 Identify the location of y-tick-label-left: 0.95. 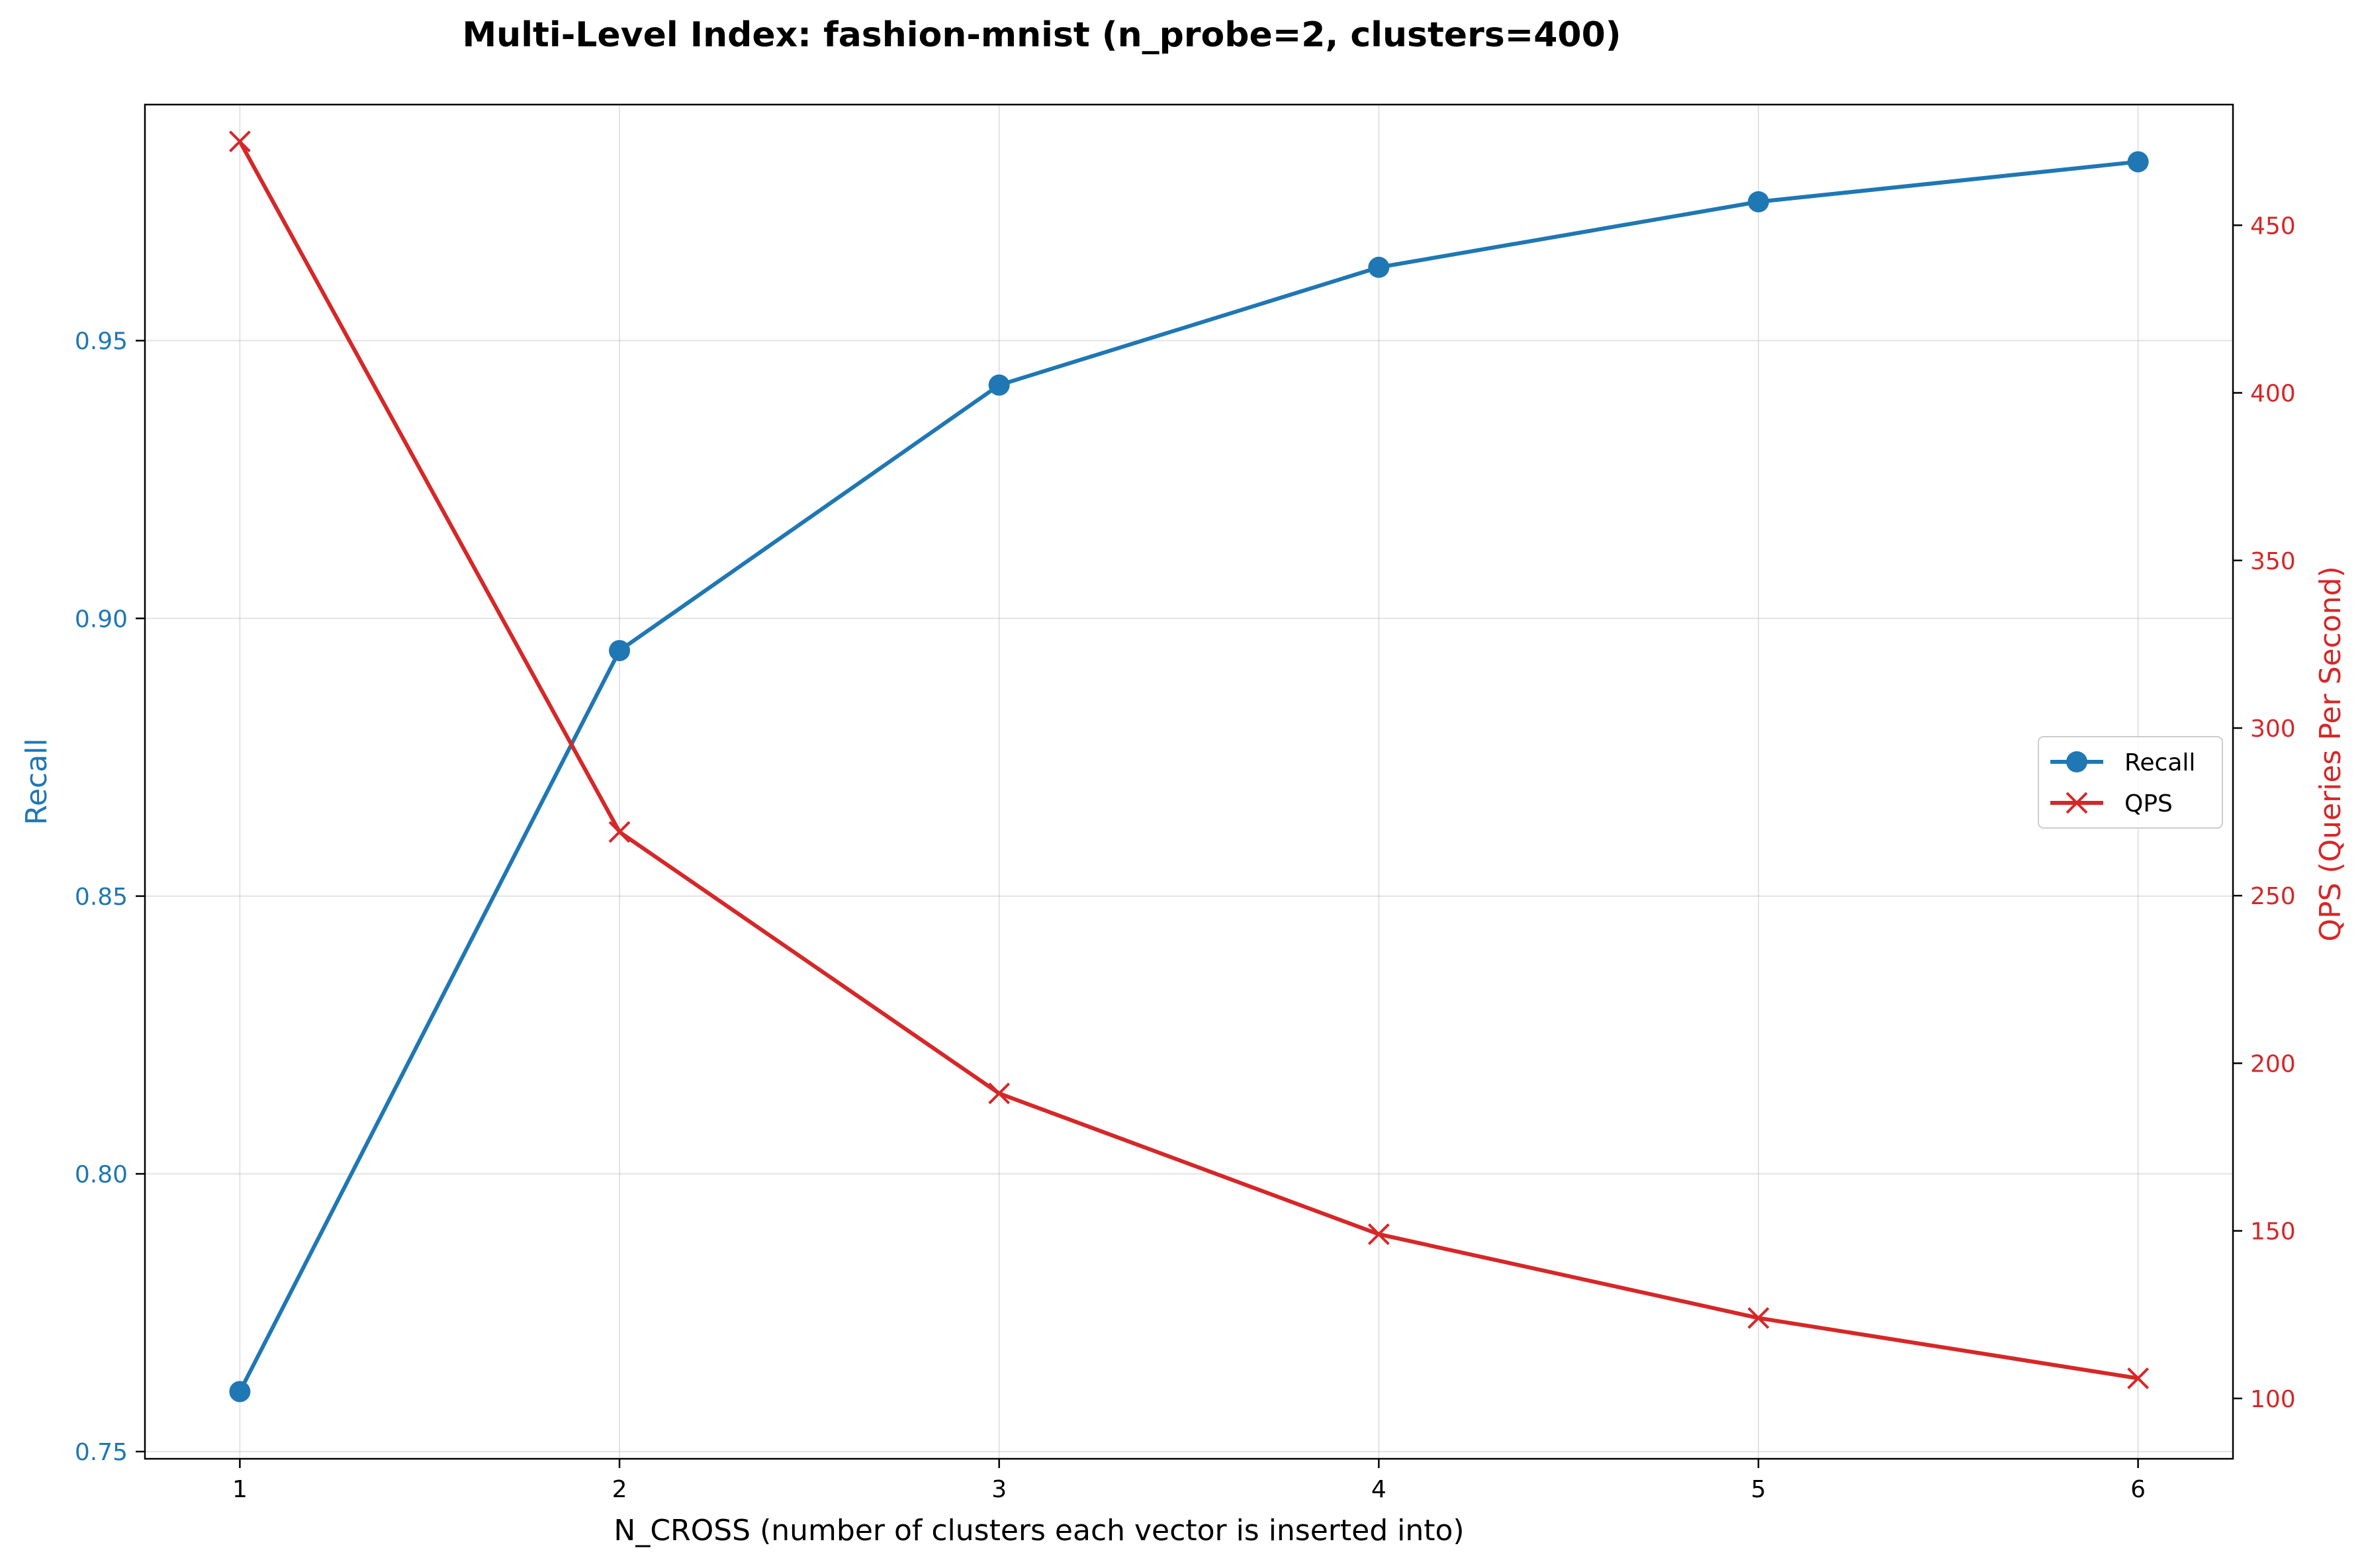
(101, 341).